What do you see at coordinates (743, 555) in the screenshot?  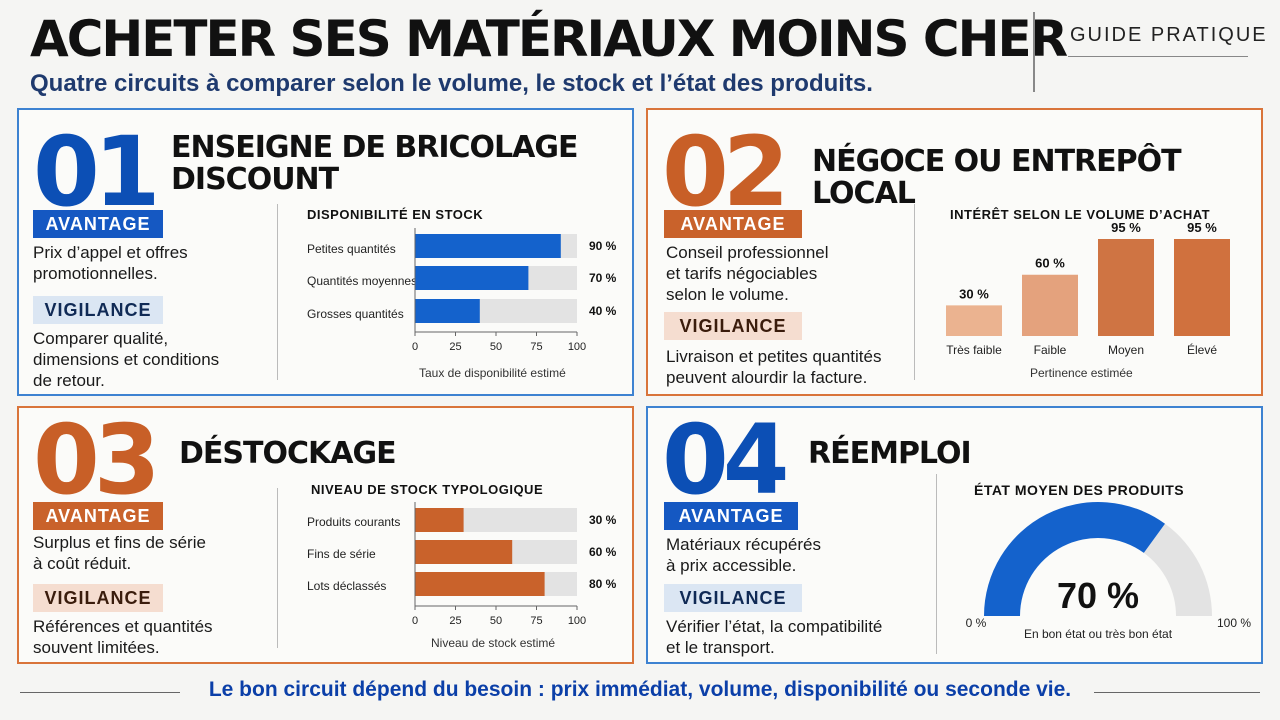 I see `advantage-text: Matériaux récupérés à prix accessible.` at bounding box center [743, 555].